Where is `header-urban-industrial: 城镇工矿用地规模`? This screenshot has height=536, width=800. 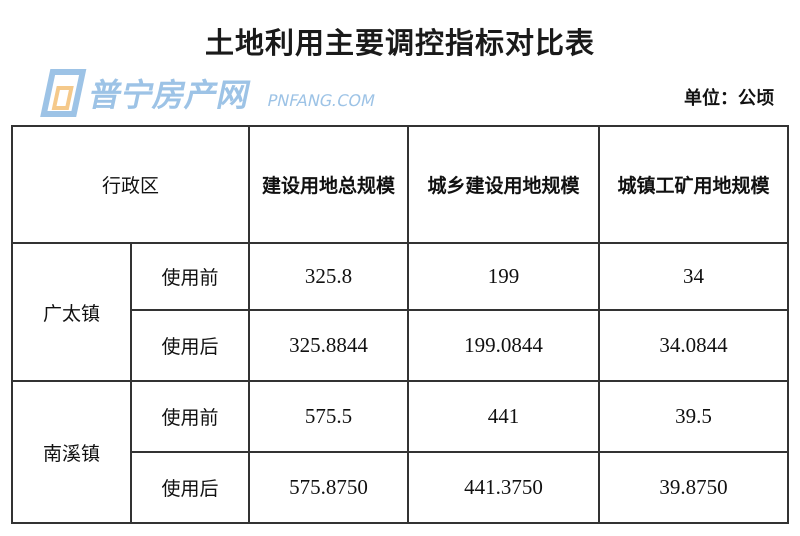 header-urban-industrial: 城镇工矿用地规模 is located at coordinates (693, 184).